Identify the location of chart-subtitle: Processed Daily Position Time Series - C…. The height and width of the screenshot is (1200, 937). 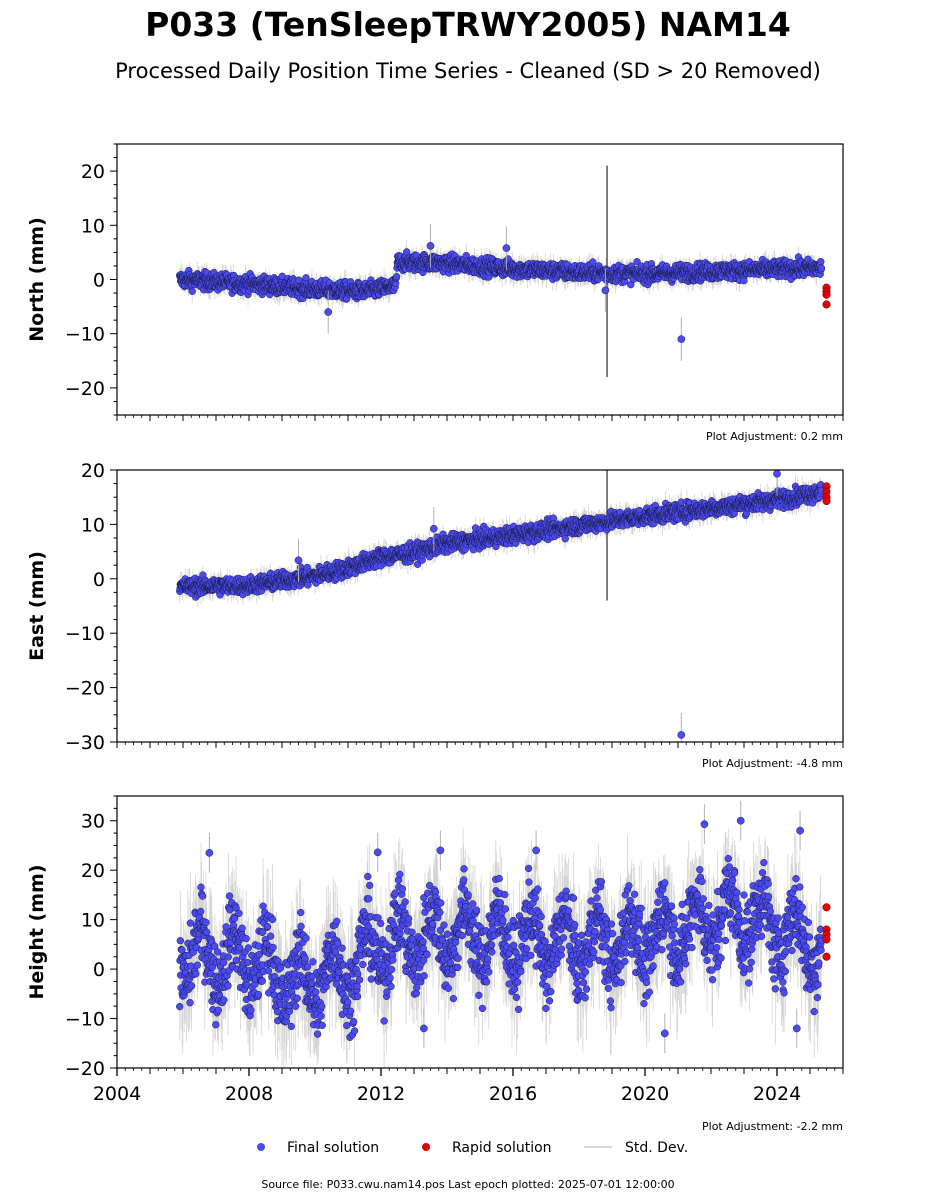
(468, 71).